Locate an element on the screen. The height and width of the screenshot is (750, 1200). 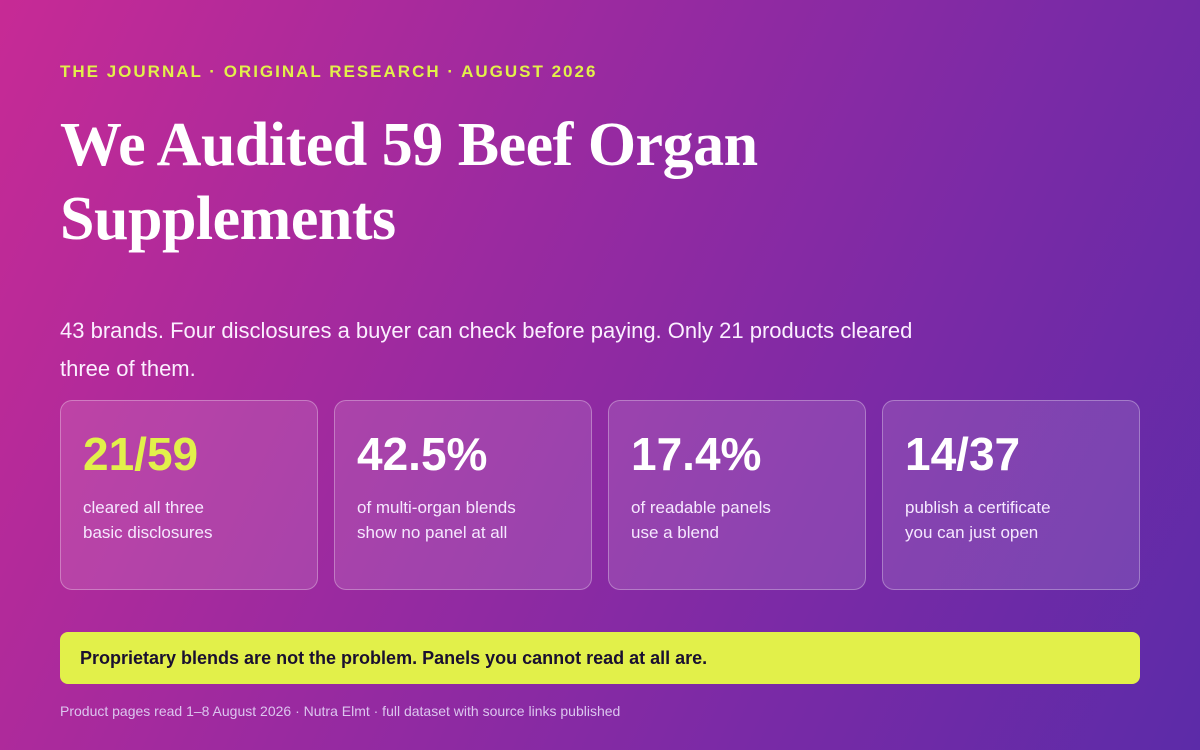
stat-value: 17.4% is located at coordinates (696, 454).